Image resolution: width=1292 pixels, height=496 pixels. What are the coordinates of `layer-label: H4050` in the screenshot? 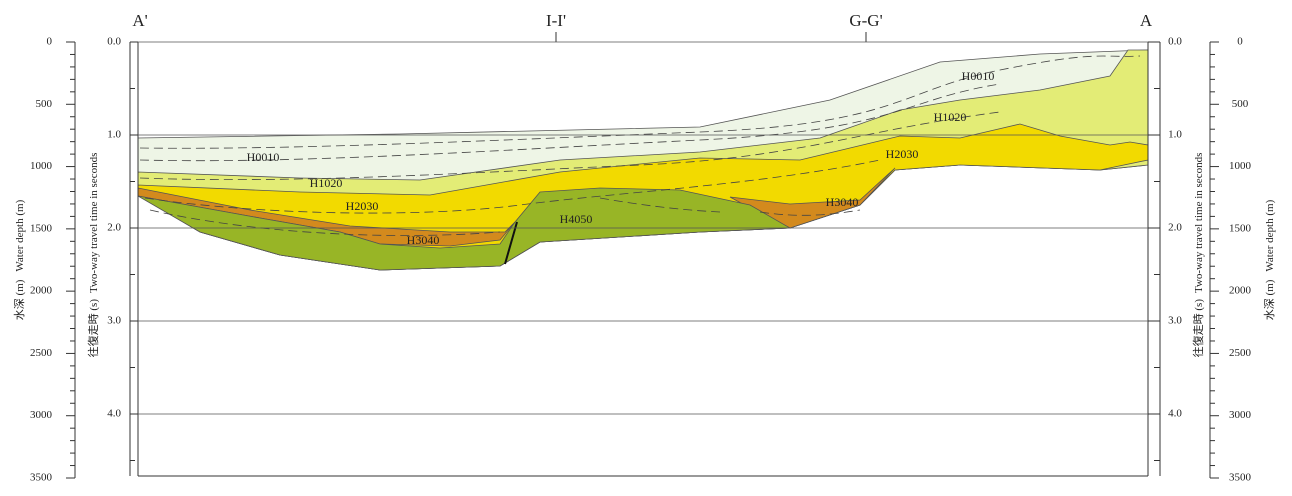 It's located at (576, 219).